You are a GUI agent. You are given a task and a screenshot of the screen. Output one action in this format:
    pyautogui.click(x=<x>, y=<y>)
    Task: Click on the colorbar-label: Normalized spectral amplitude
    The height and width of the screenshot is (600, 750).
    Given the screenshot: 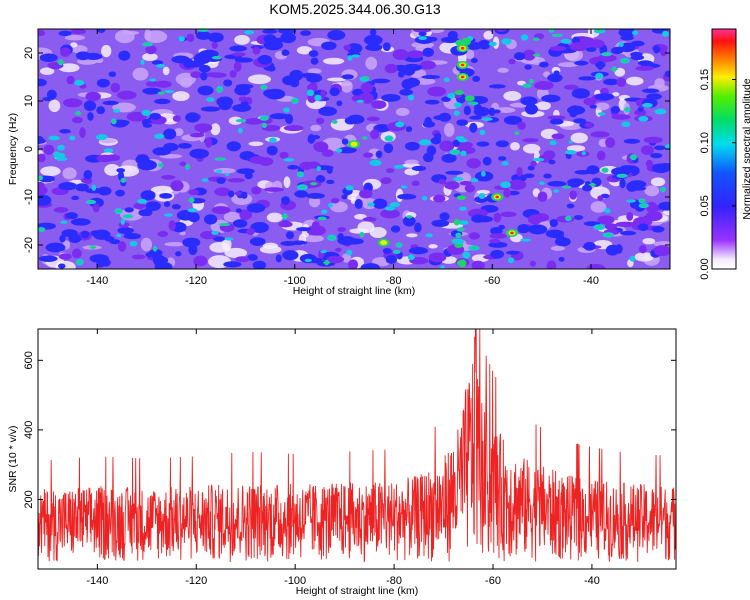 What is the action you would take?
    pyautogui.click(x=745, y=148)
    